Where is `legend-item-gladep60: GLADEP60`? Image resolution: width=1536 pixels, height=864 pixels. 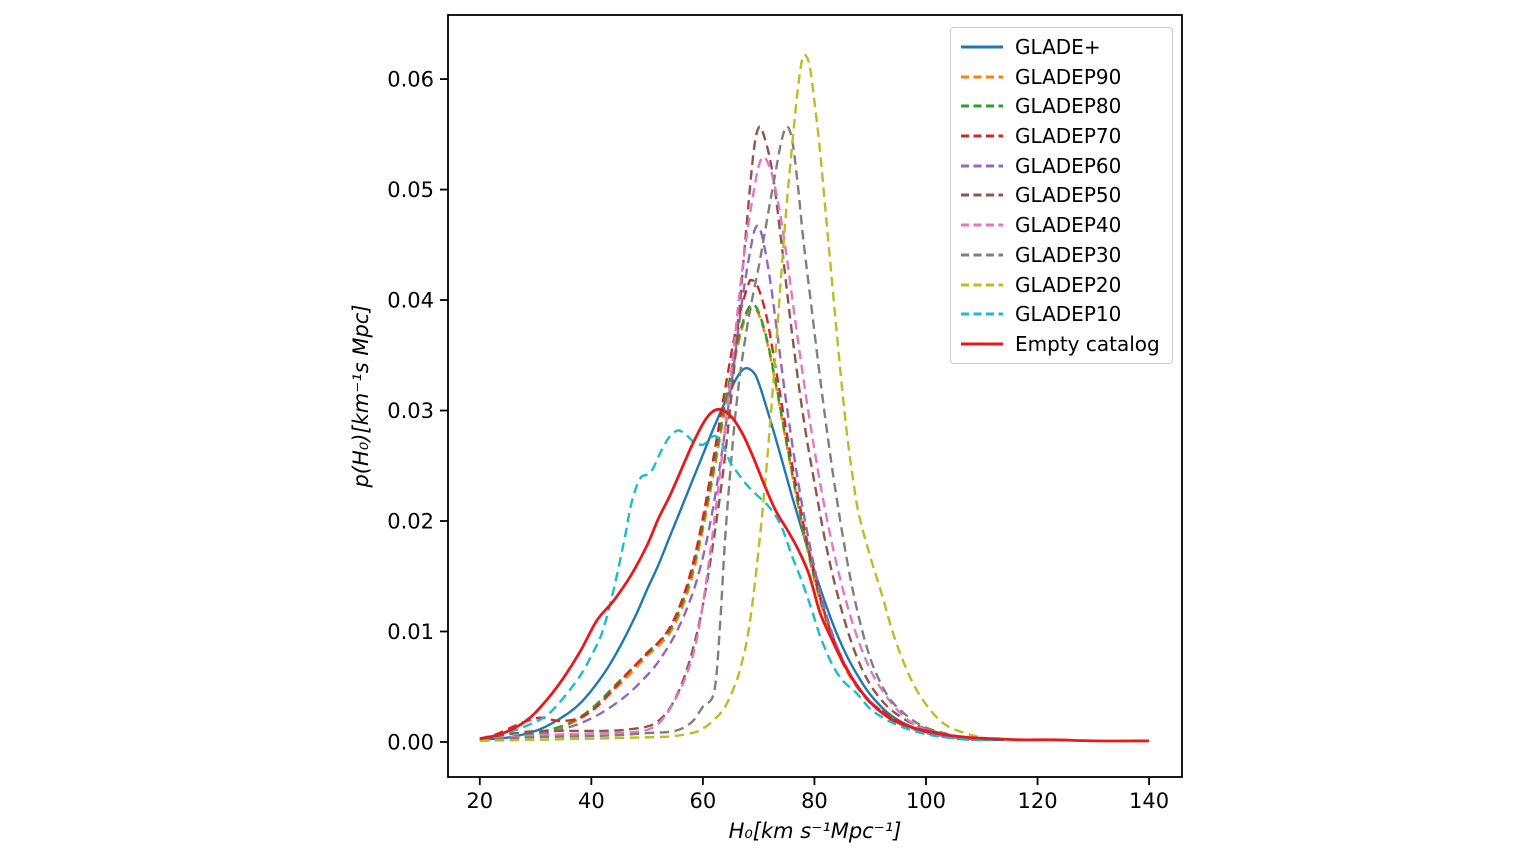
legend-item-gladep60: GLADEP60 is located at coordinates (1061, 166).